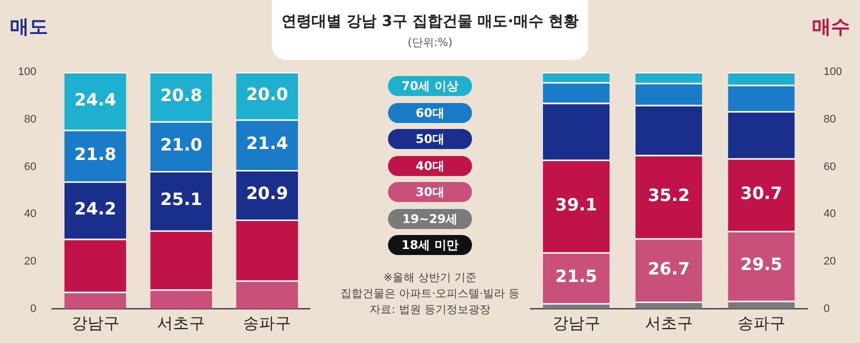 This screenshot has height=343, width=860. I want to click on data-label: 39.1, so click(576, 205).